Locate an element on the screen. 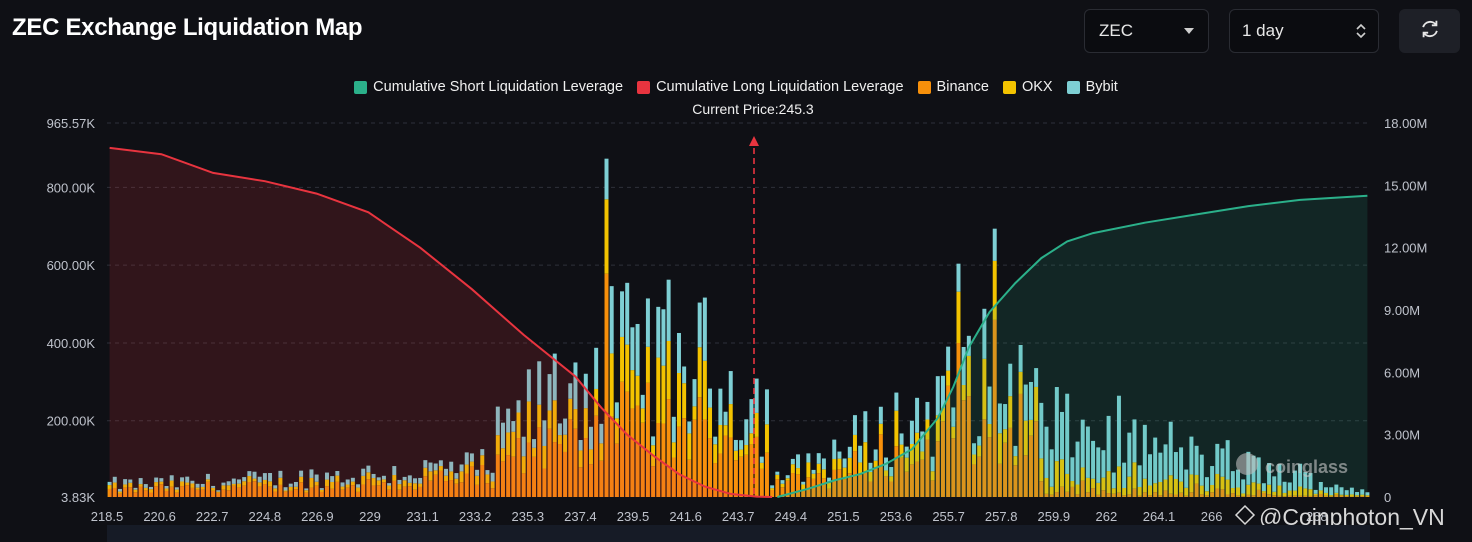 Image resolution: width=1472 pixels, height=542 pixels. legend-short-cumulative: Cumulative Short Liquidation Leverage is located at coordinates (488, 87).